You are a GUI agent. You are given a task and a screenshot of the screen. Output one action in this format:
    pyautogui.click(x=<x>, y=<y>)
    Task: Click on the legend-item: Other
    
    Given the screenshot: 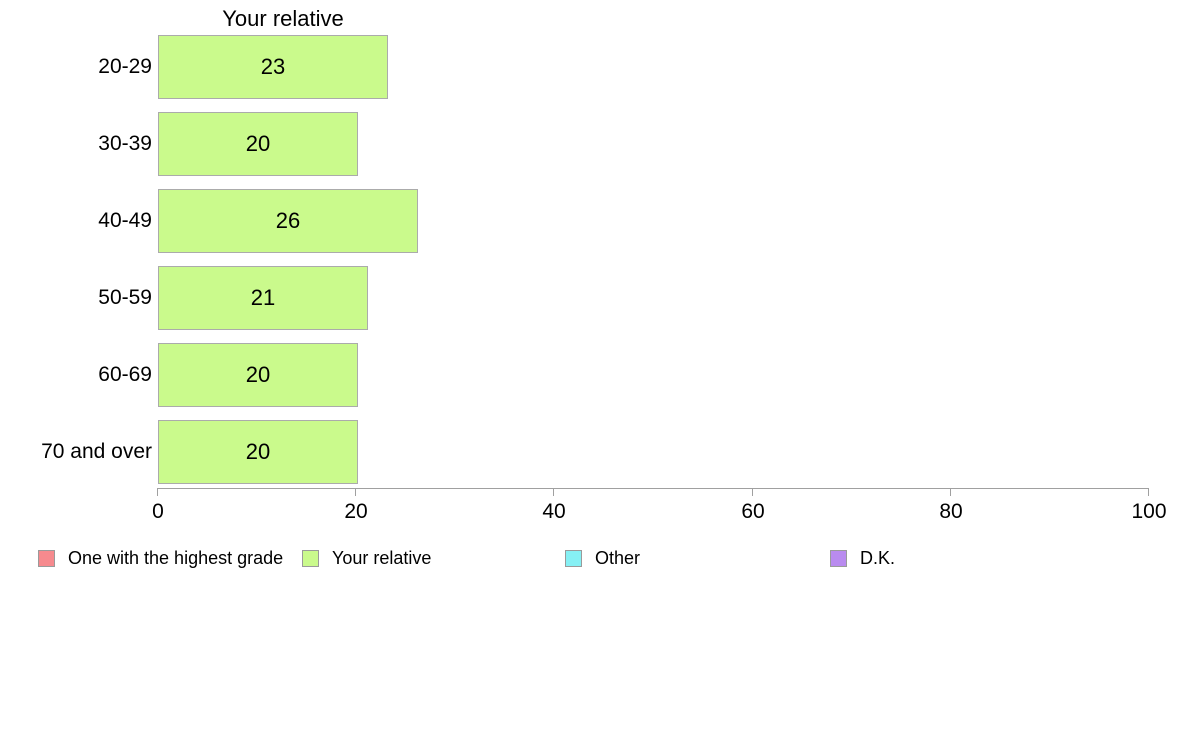 What is the action you would take?
    pyautogui.click(x=602, y=558)
    